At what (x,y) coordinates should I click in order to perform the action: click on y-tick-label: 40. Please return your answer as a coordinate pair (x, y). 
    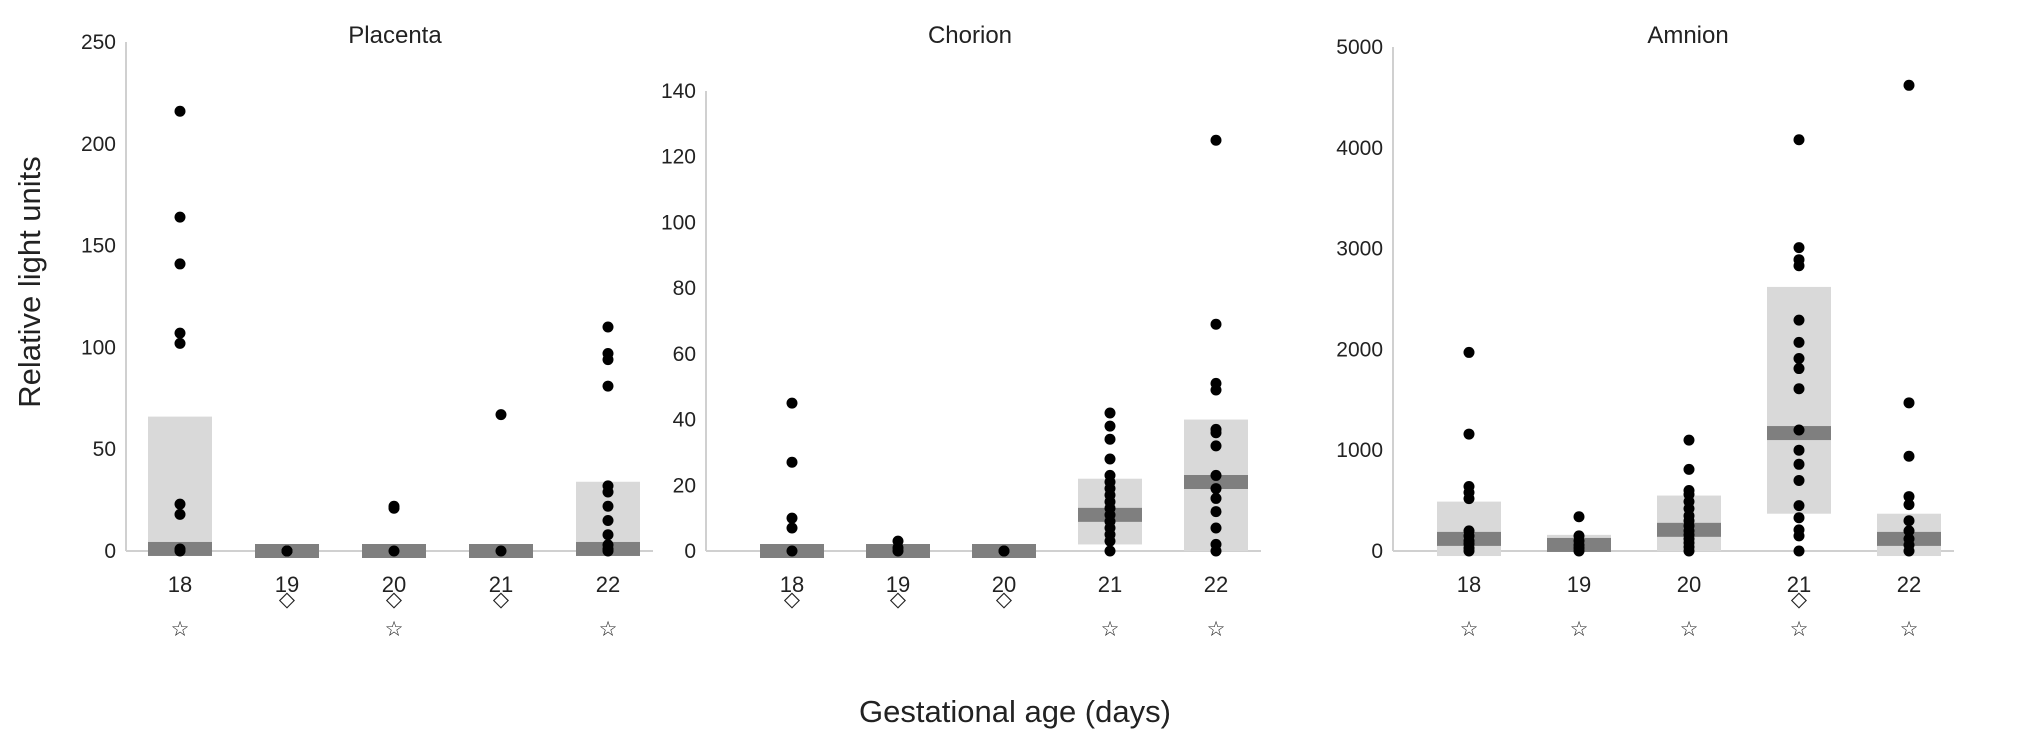
    Looking at the image, I should click on (684, 420).